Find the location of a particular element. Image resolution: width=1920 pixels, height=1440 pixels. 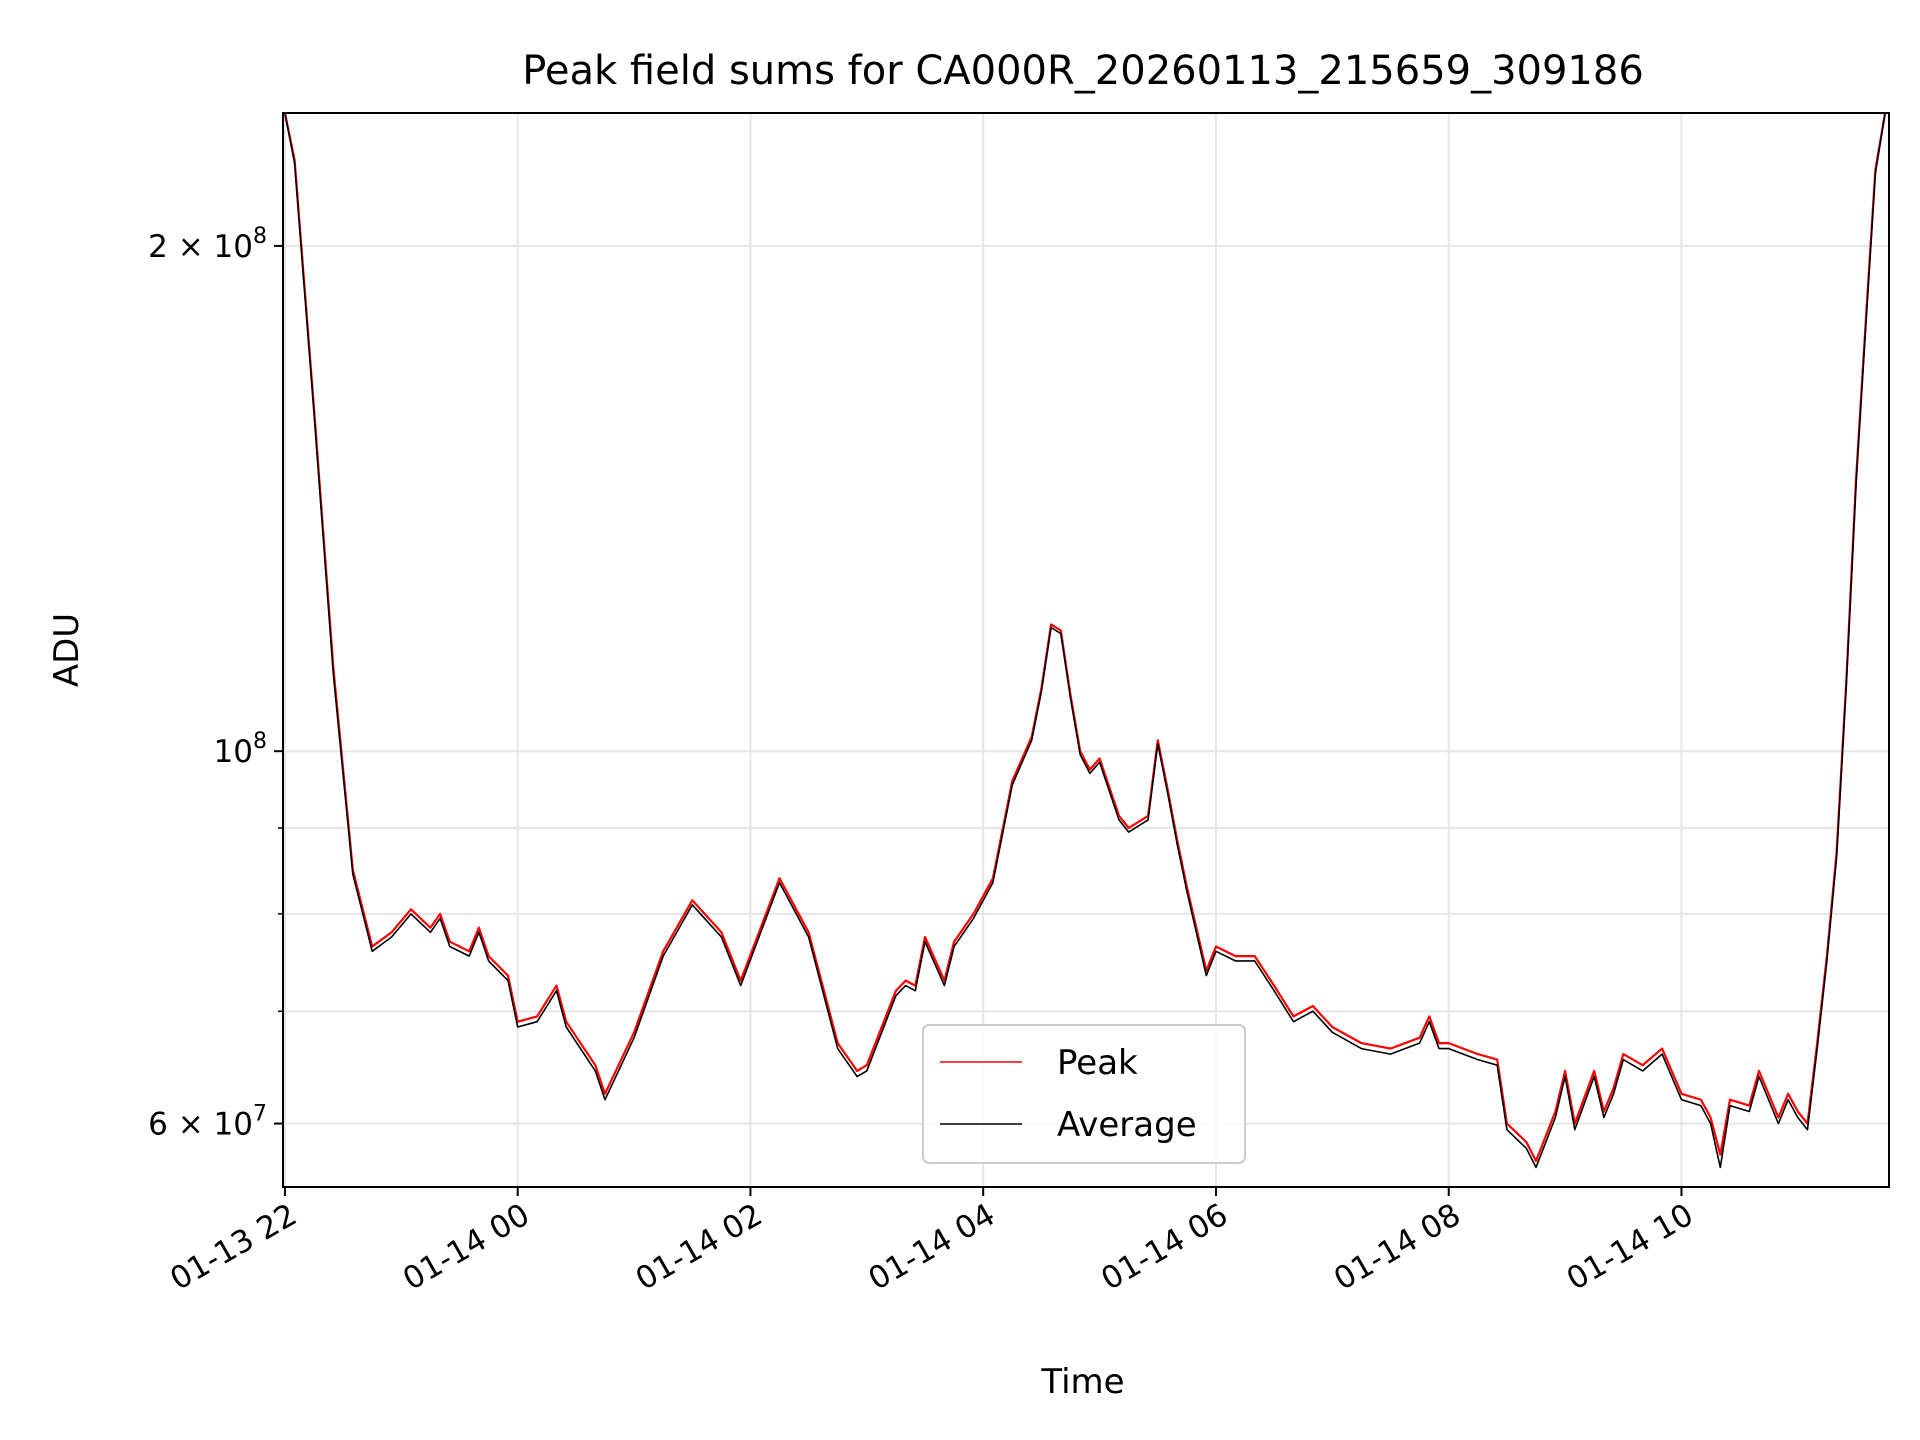

y-tick-label: 2 × 108 is located at coordinates (207, 244).